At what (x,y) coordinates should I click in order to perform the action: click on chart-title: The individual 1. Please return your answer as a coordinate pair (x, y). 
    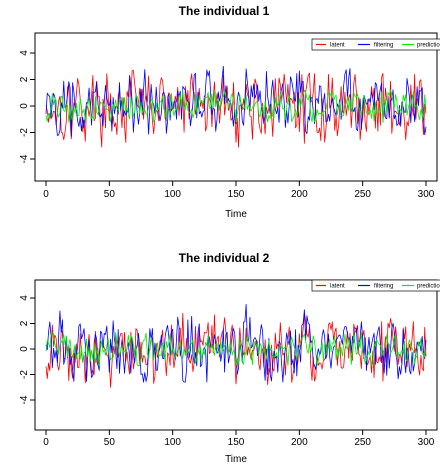
    Looking at the image, I should click on (224, 11).